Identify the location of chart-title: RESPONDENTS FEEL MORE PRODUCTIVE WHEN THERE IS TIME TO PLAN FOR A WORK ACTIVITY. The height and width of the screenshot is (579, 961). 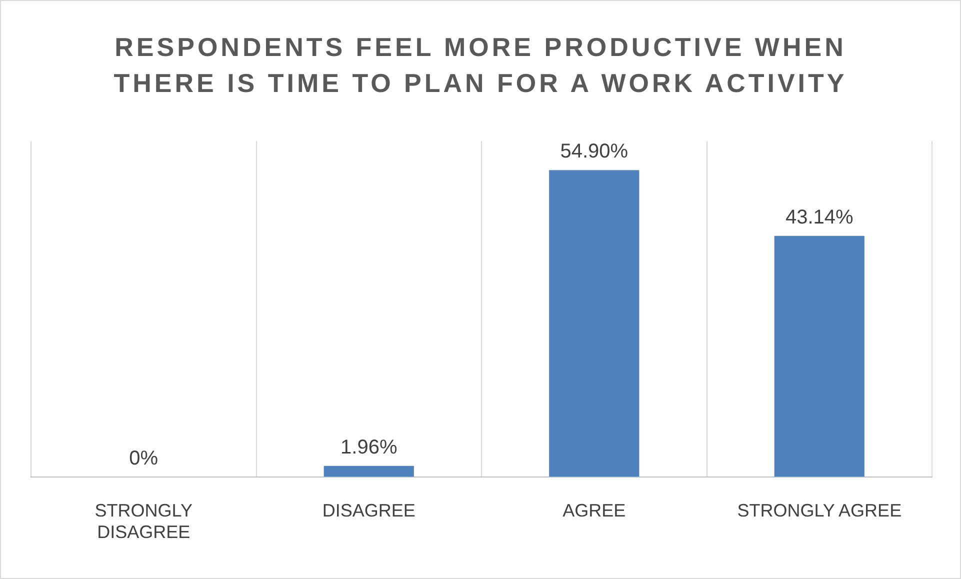
(480, 65).